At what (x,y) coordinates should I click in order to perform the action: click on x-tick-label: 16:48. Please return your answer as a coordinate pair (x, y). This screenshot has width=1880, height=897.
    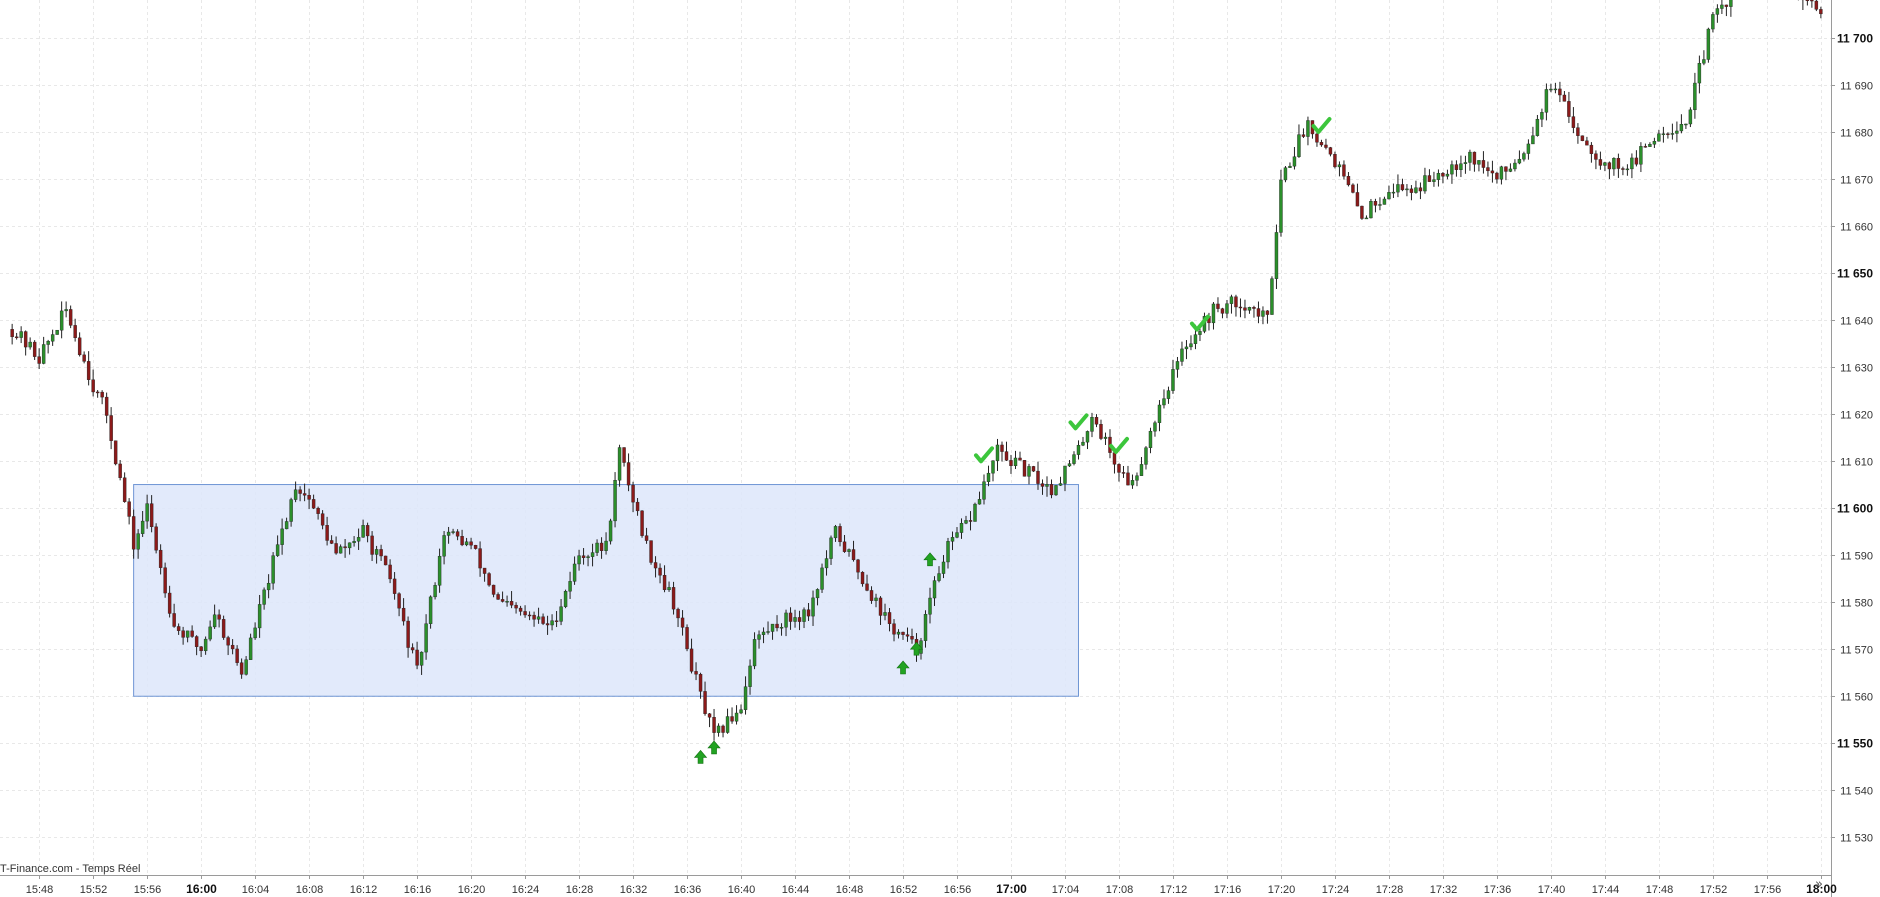
    Looking at the image, I should click on (850, 890).